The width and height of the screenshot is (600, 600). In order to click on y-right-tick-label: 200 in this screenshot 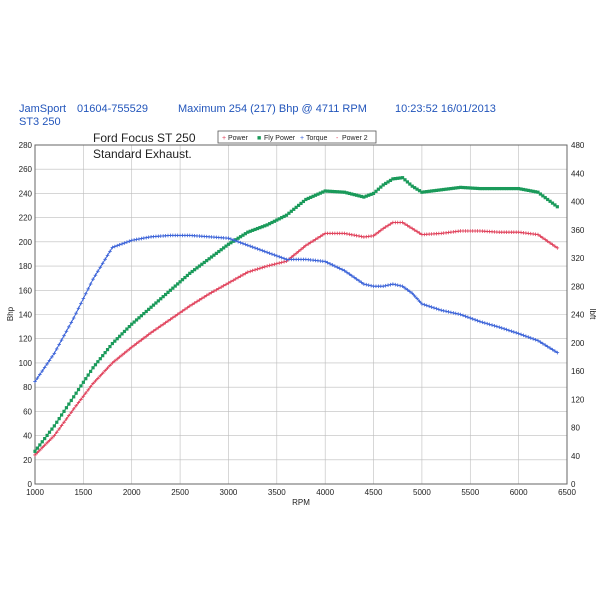, I will do `click(578, 343)`.